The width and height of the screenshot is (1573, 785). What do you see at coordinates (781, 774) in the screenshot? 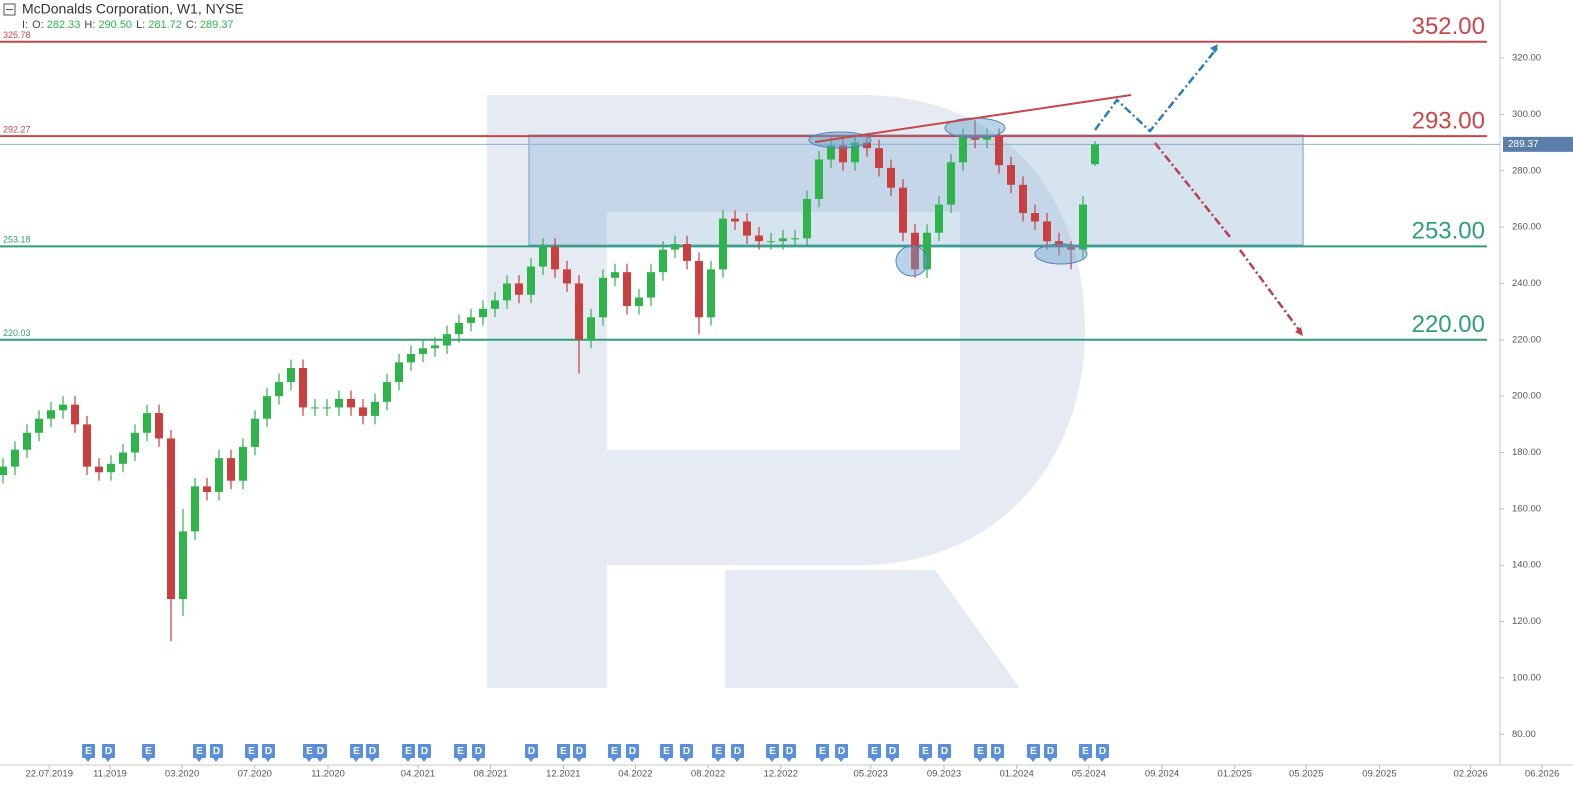
I see `x-tick-label: 12.2022` at bounding box center [781, 774].